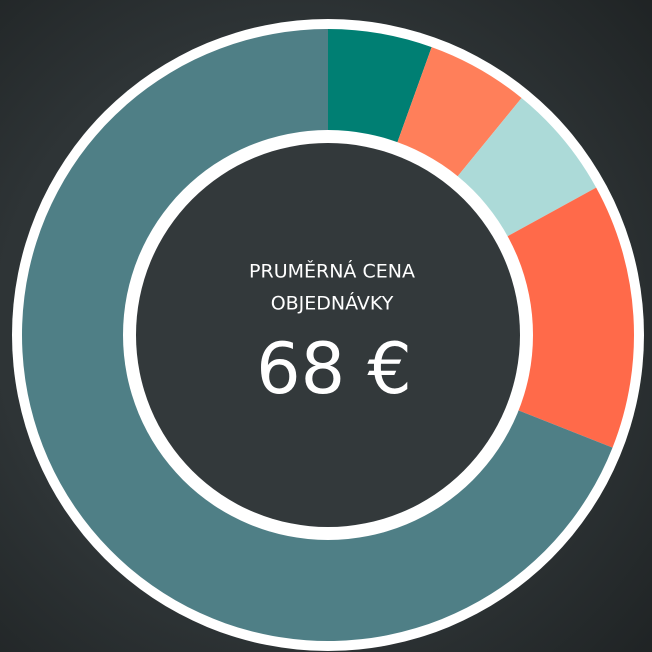 The height and width of the screenshot is (652, 652). I want to click on title-line: PRUMĚRNÁ CENA, so click(332, 271).